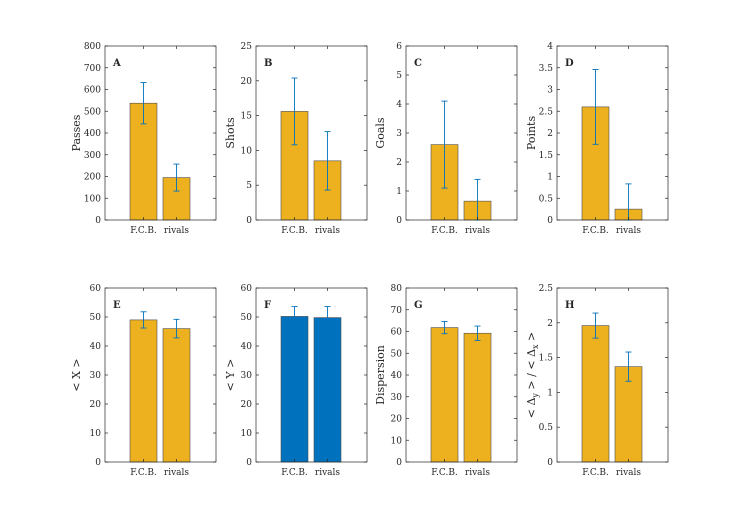 The height and width of the screenshot is (528, 747). What do you see at coordinates (550, 134) in the screenshot?
I see `panel-d-ytick-label: 2` at bounding box center [550, 134].